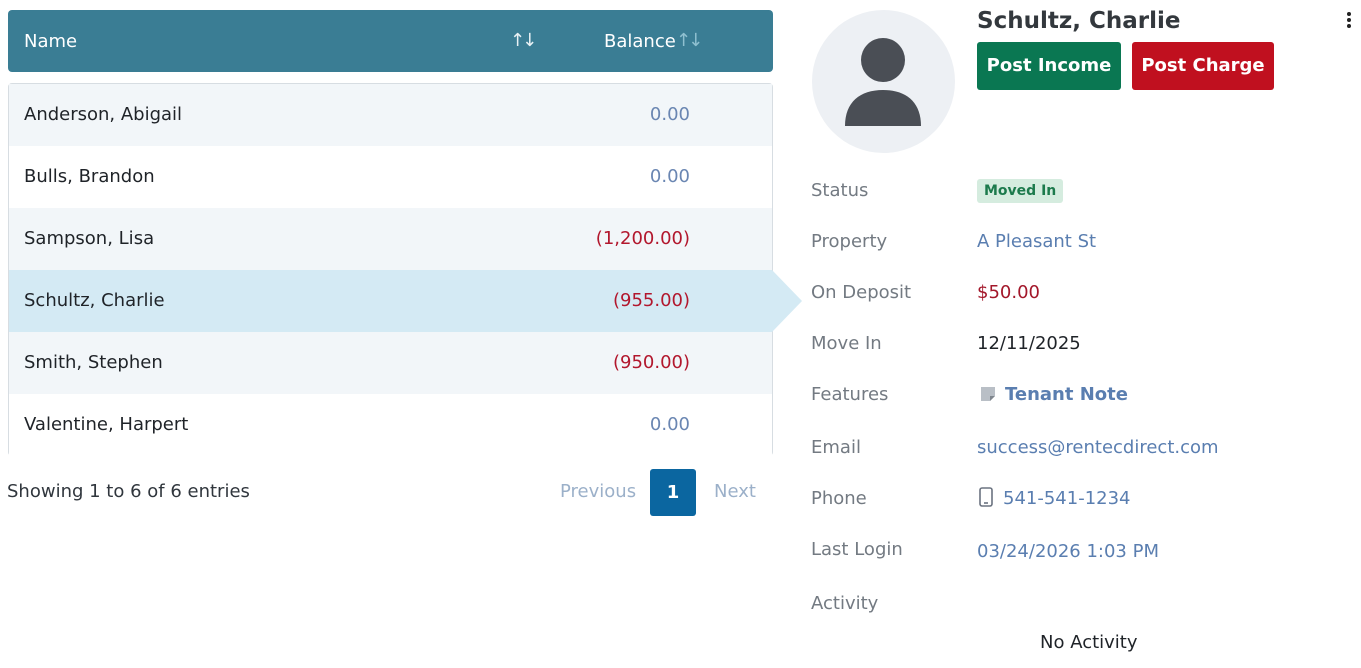 The width and height of the screenshot is (1361, 668). I want to click on post-charge-button: Post Charge, so click(1203, 66).